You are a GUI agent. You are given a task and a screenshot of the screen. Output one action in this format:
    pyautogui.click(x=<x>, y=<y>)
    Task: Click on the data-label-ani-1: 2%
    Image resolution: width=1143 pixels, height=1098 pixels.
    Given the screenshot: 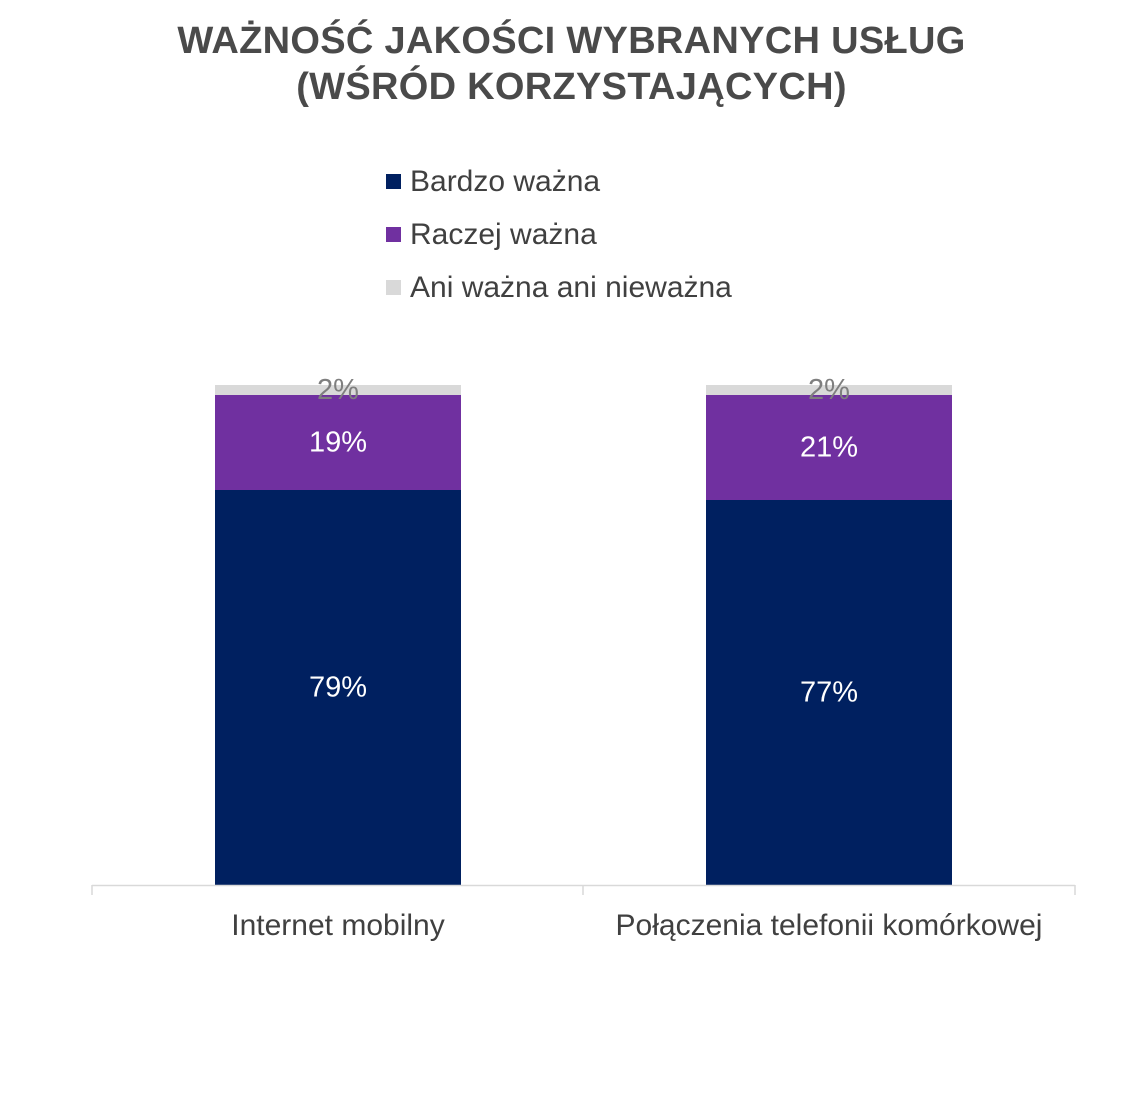 What is the action you would take?
    pyautogui.click(x=338, y=390)
    